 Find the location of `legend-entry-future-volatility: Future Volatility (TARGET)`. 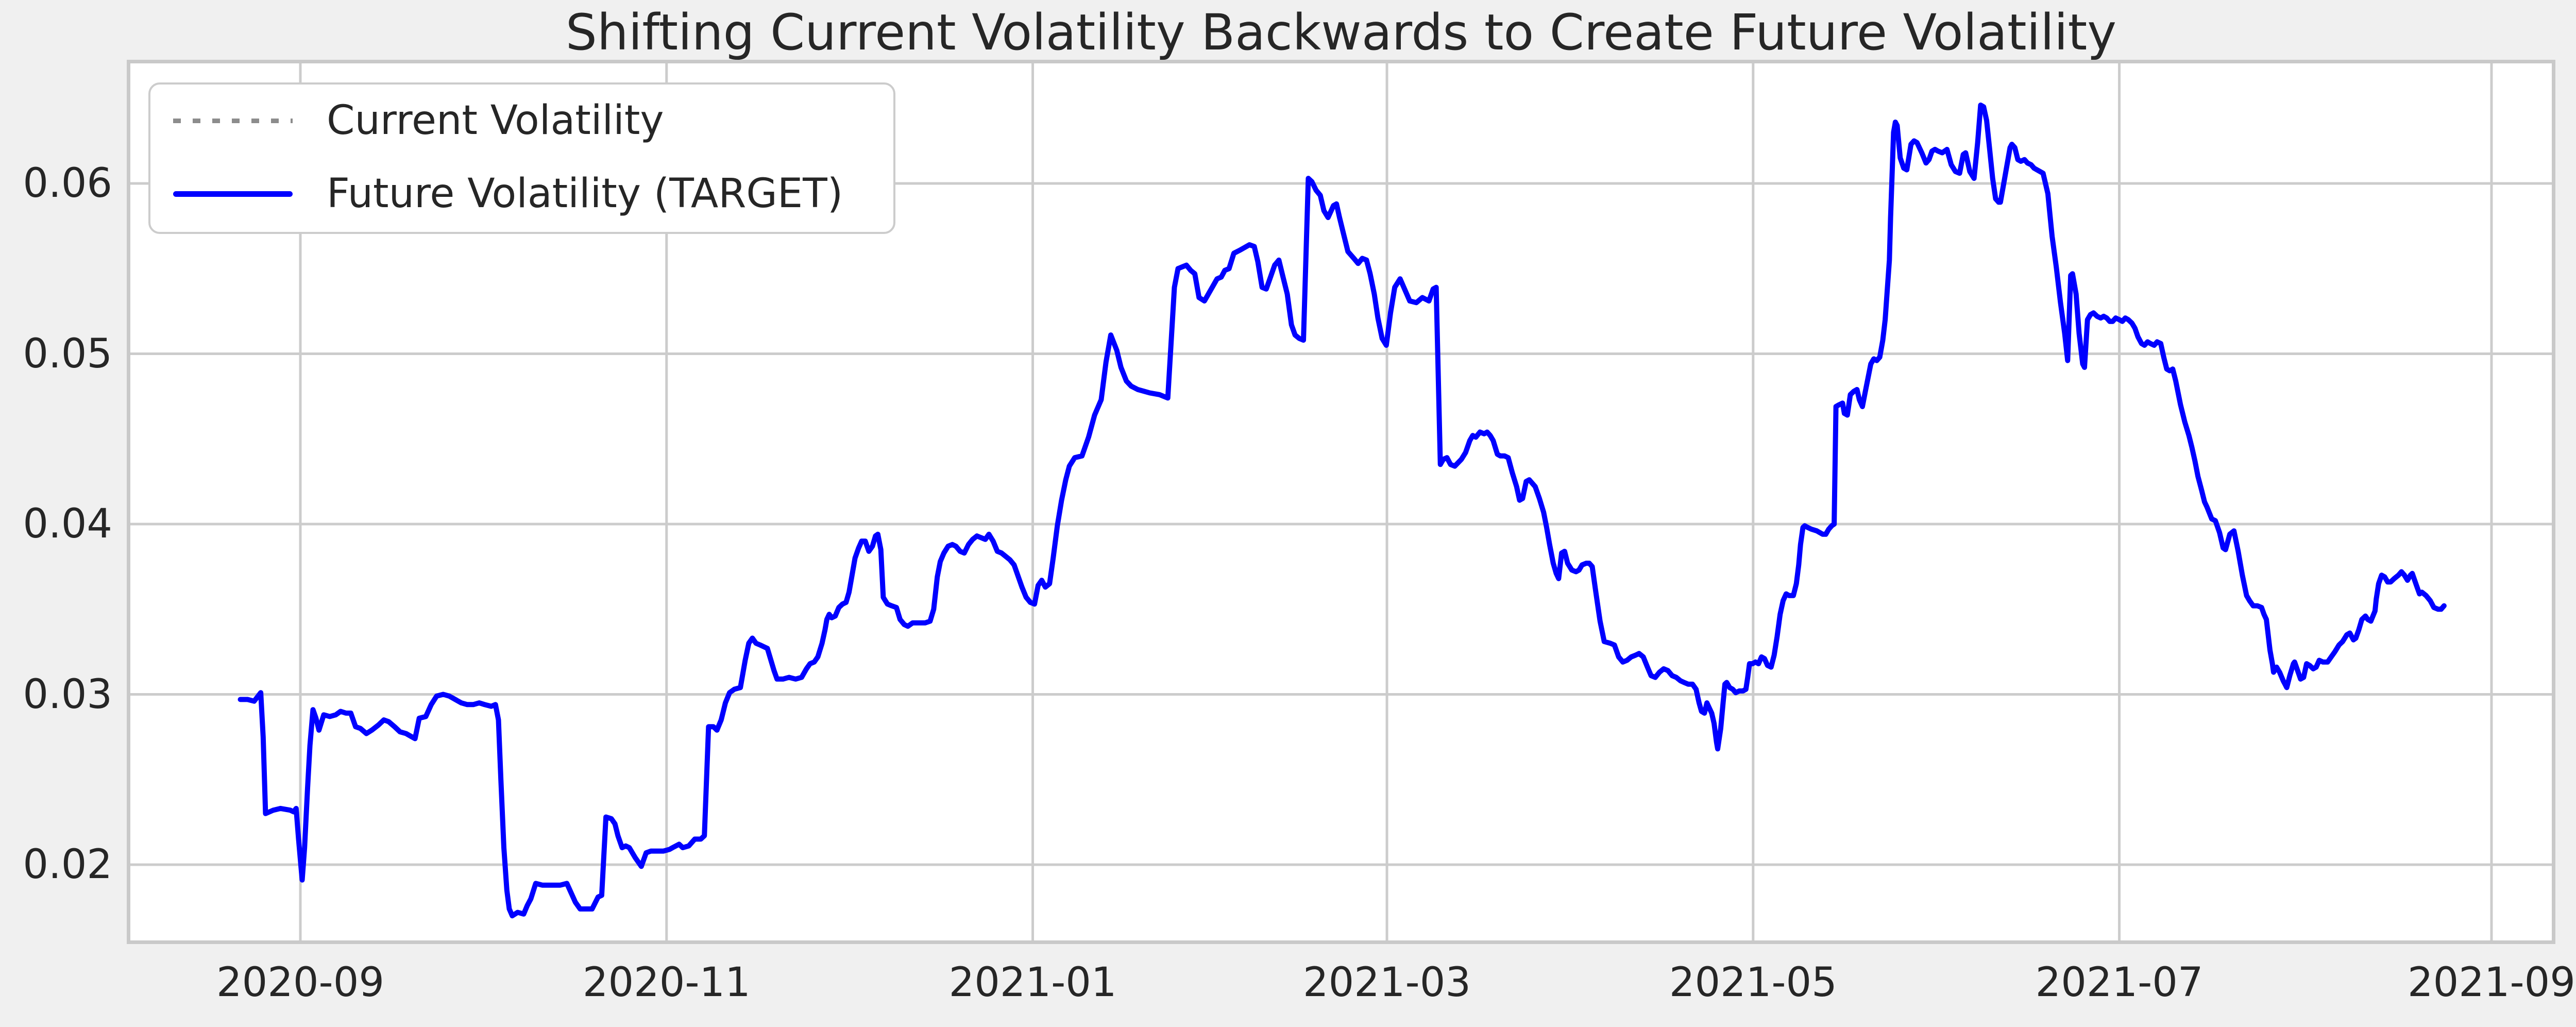

legend-entry-future-volatility: Future Volatility (TARGET) is located at coordinates (508, 194).